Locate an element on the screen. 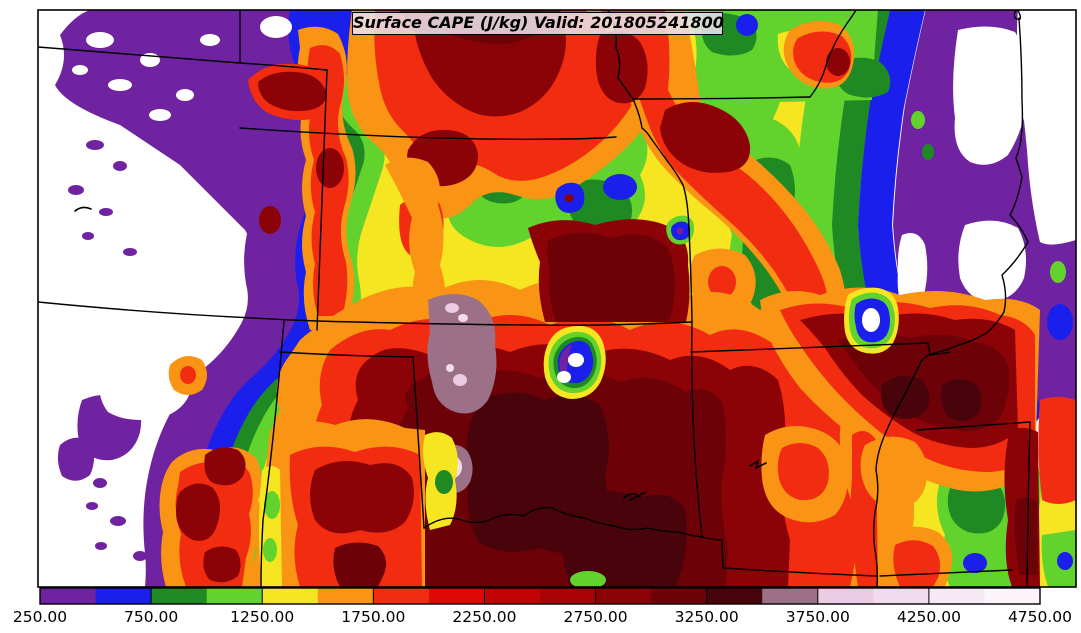 This screenshot has width=1081, height=633. colorbar-tick-label: 4750.00 is located at coordinates (1040, 617).